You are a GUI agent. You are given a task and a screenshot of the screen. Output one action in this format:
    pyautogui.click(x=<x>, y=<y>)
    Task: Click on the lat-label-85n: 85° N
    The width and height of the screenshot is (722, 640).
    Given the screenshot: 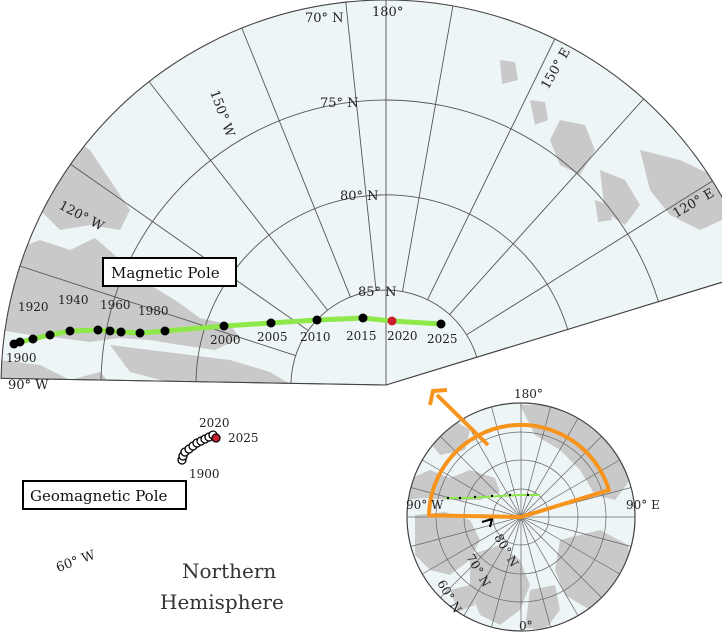 What is the action you would take?
    pyautogui.click(x=377, y=292)
    